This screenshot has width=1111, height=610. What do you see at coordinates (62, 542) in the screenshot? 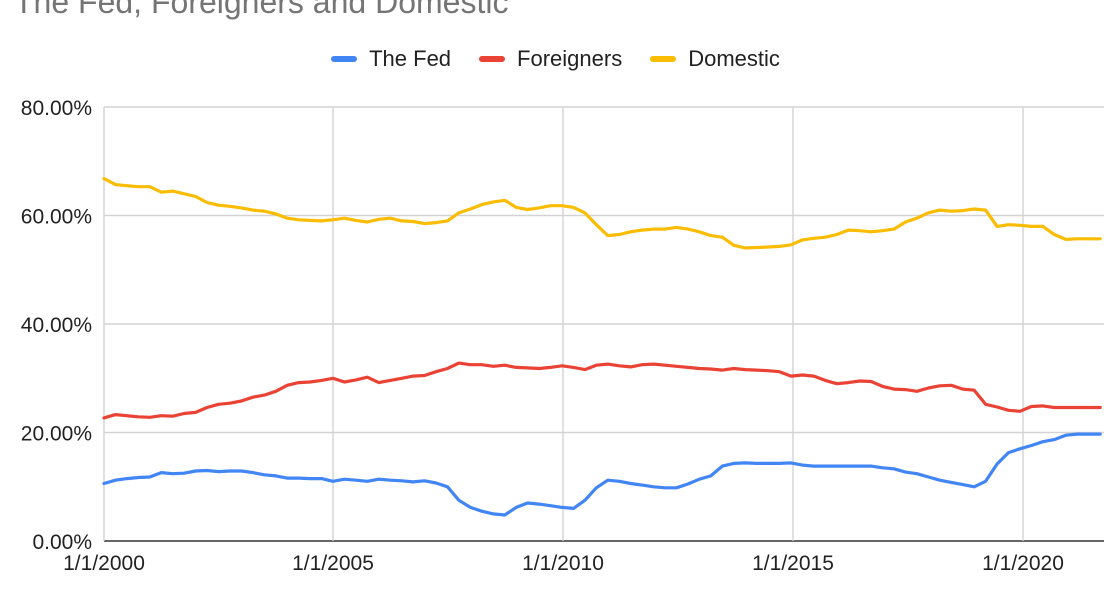
I see `y-tick-label: 0.00%` at bounding box center [62, 542].